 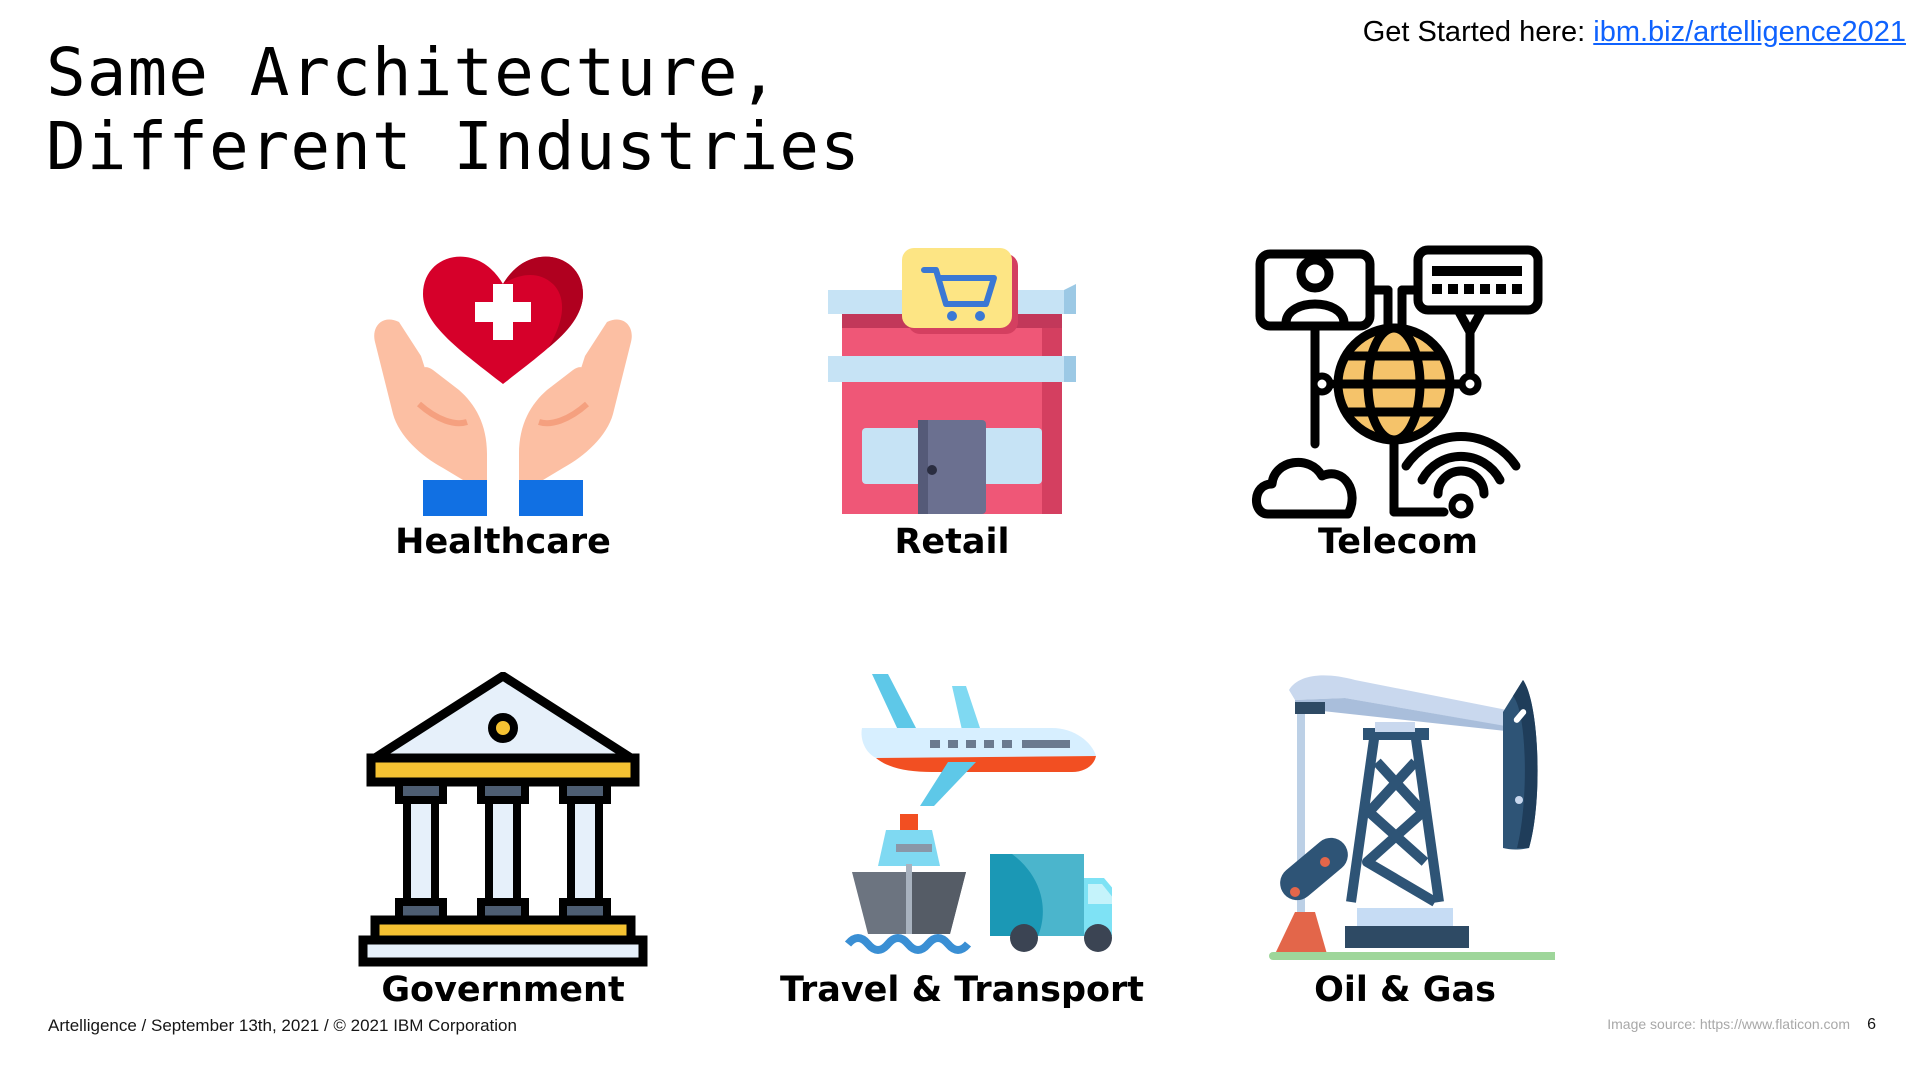 What do you see at coordinates (1871, 1024) in the screenshot?
I see `page-number: 6` at bounding box center [1871, 1024].